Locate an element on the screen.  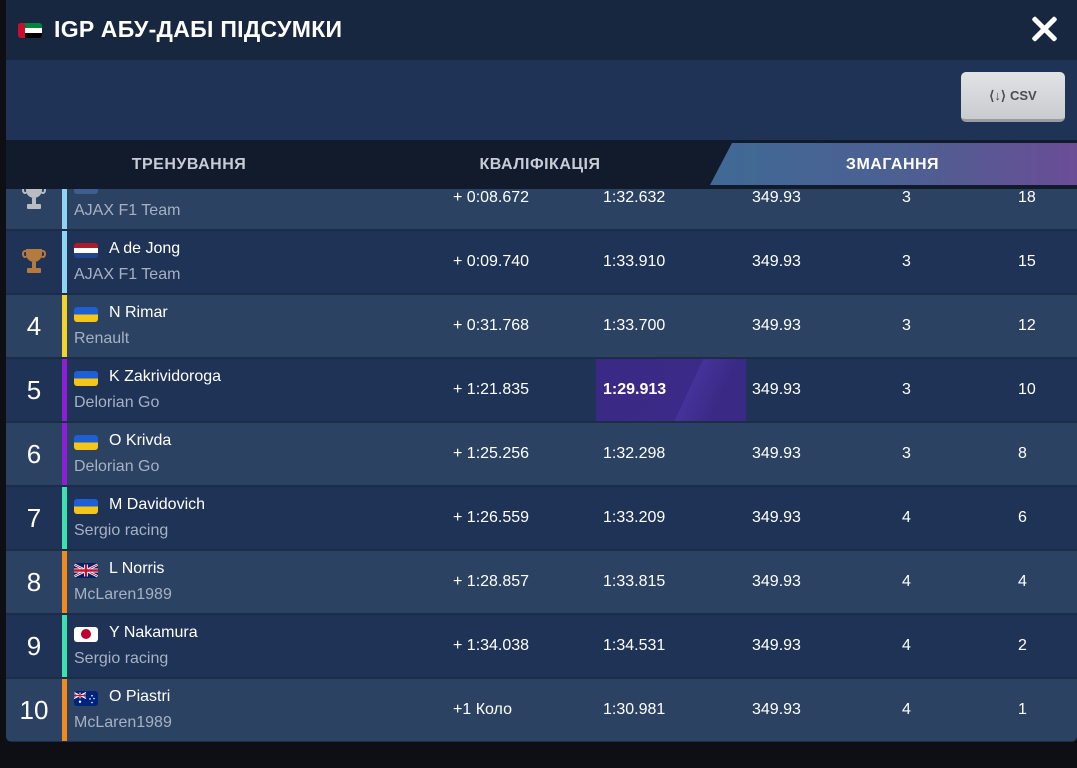
position-cell: 4 is located at coordinates (34, 325).